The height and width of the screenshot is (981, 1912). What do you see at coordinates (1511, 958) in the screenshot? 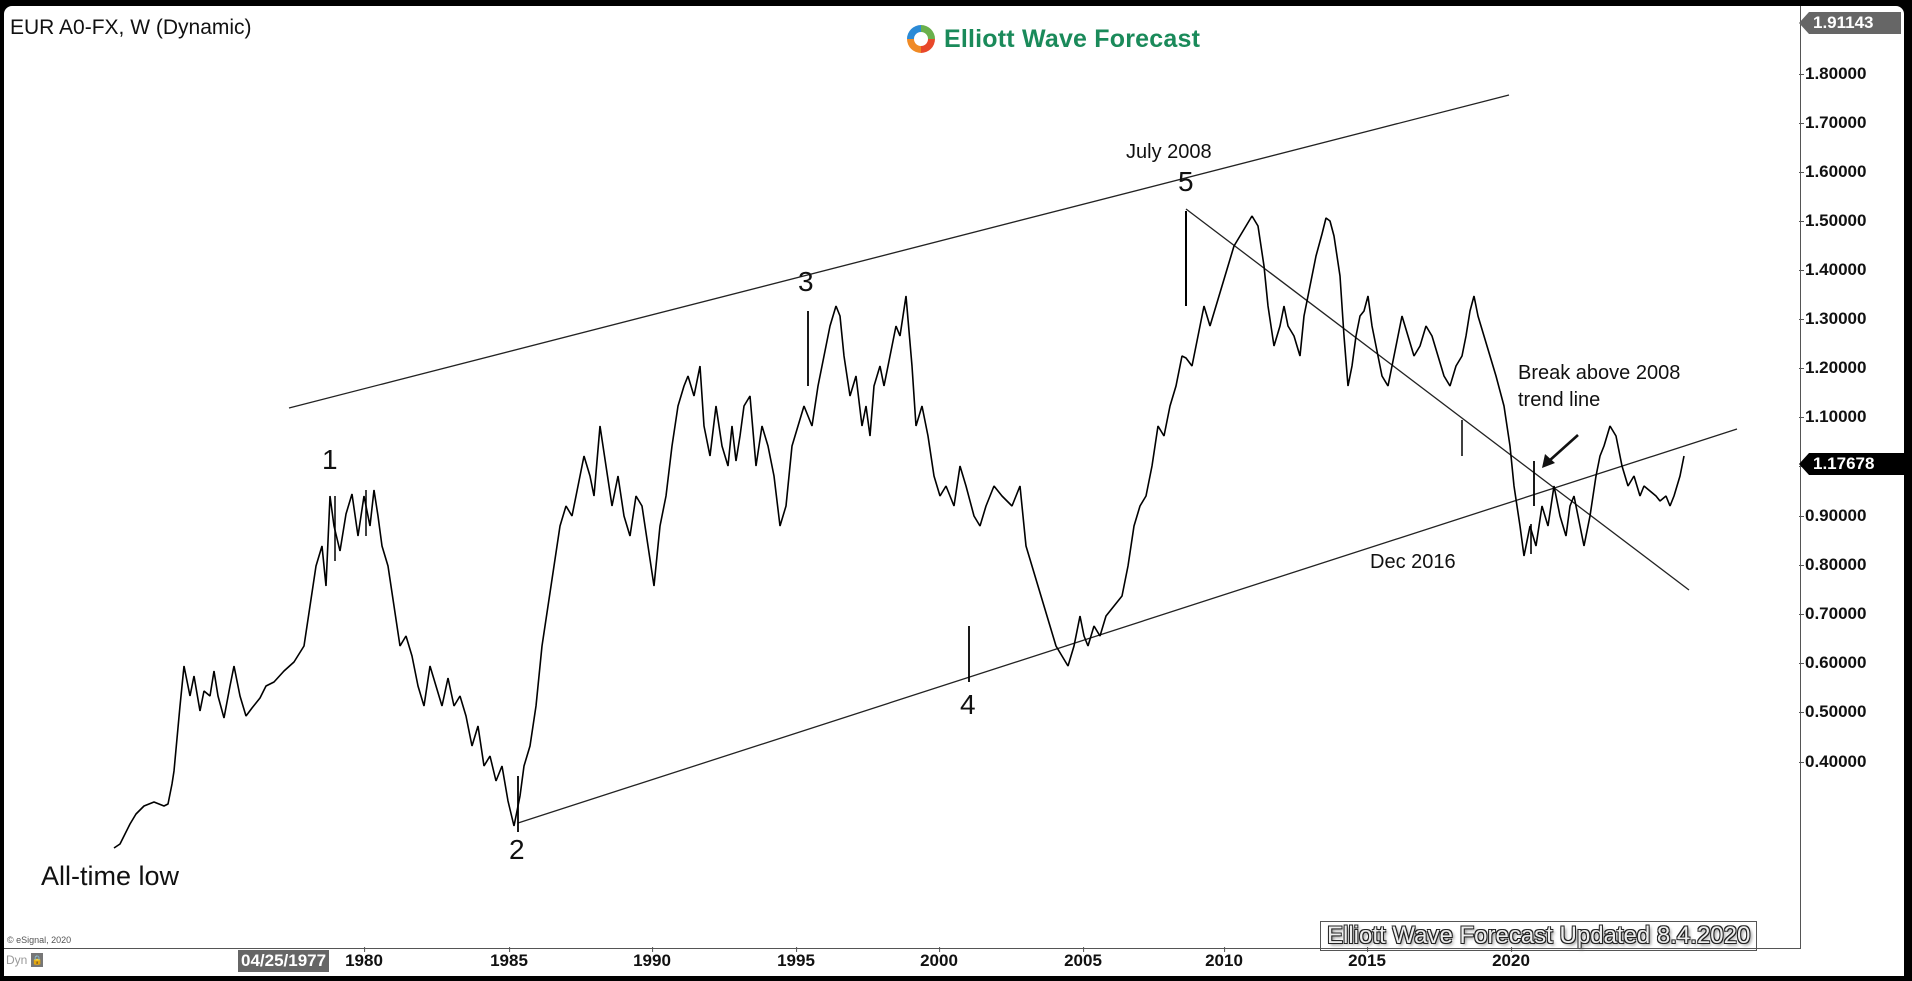
I see `year-tick: 2020` at bounding box center [1511, 958].